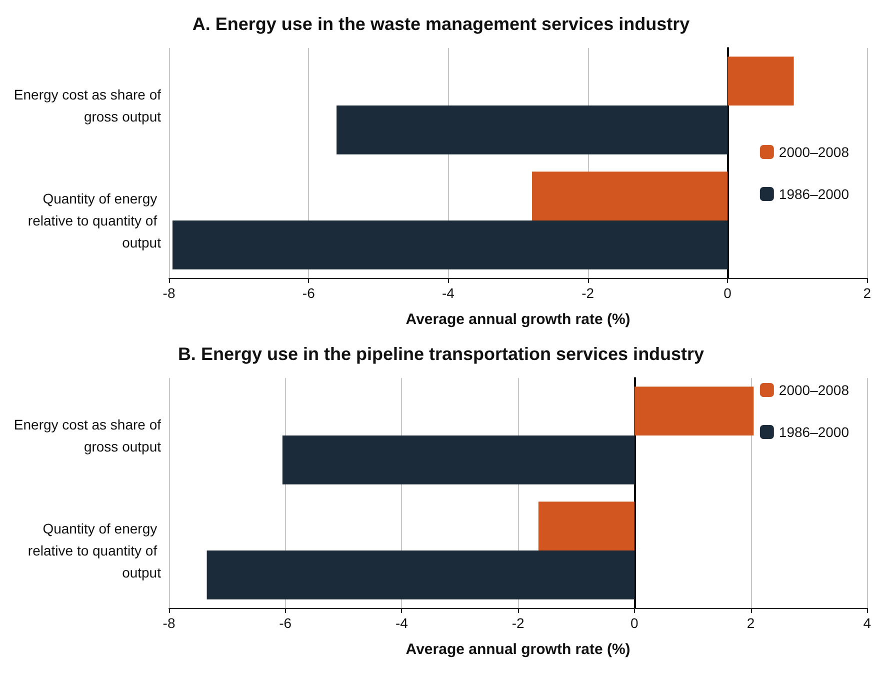  I want to click on x-tick-label: 4, so click(867, 623).